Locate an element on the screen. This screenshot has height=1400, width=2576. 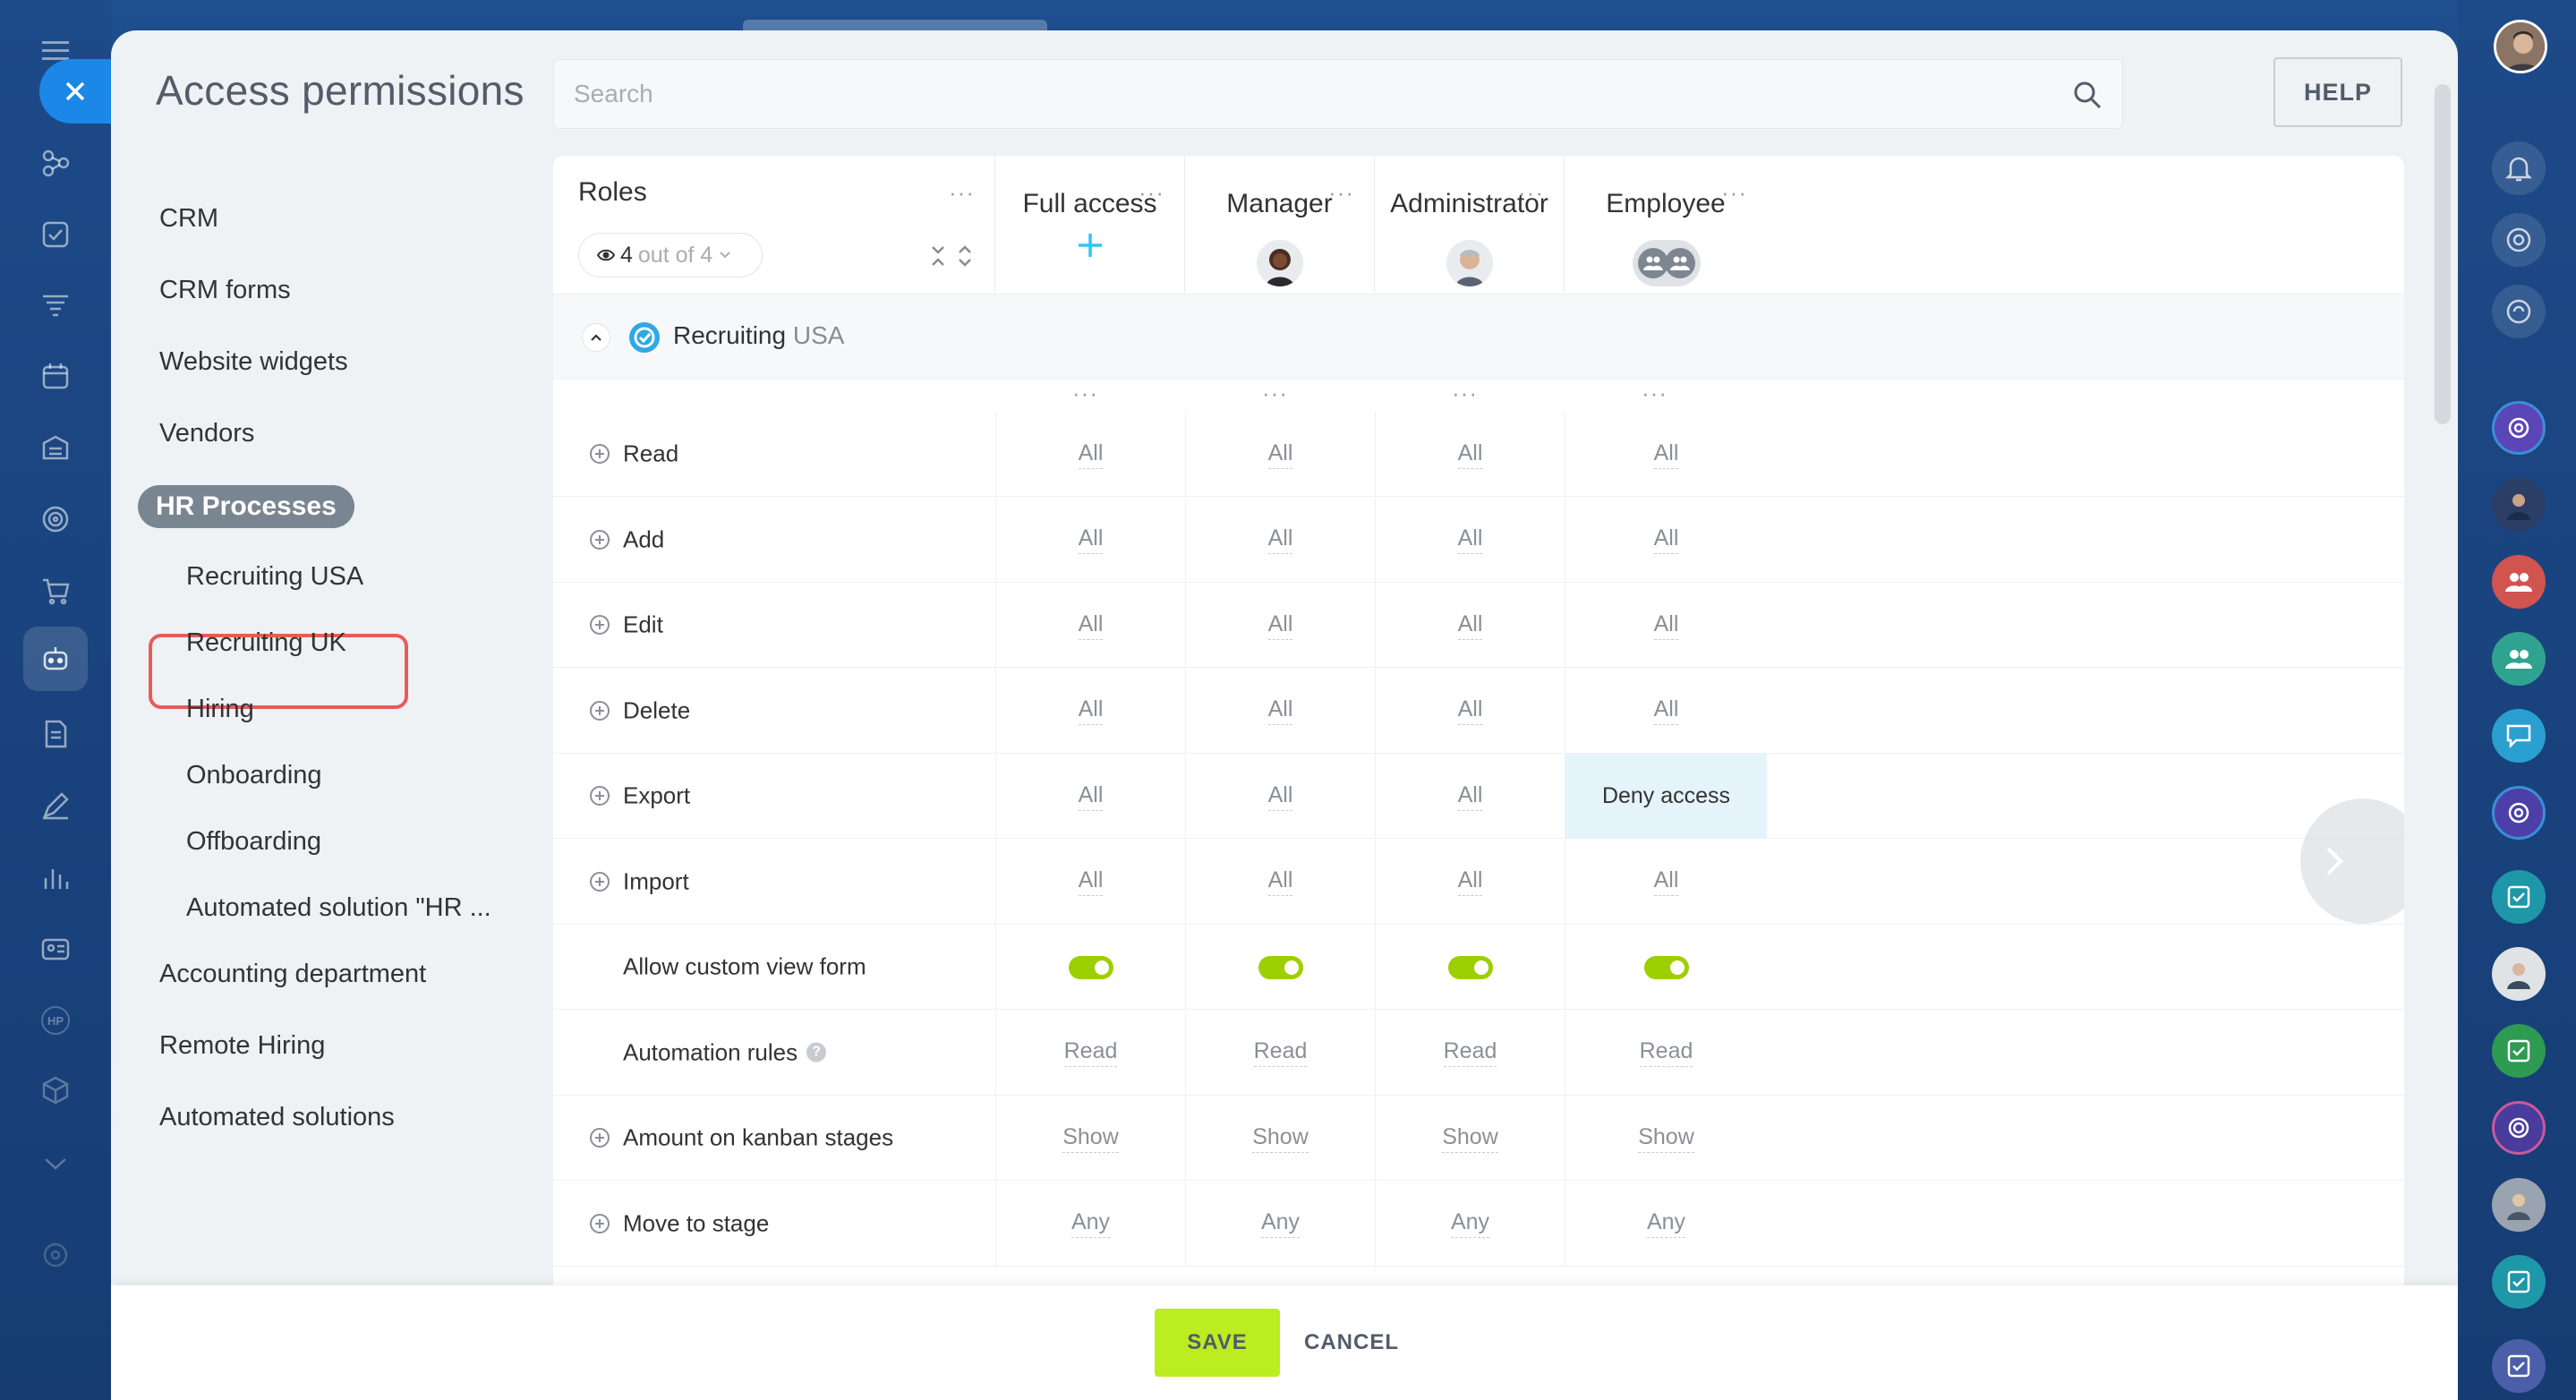
permission-cell: Deny access is located at coordinates (1666, 797).